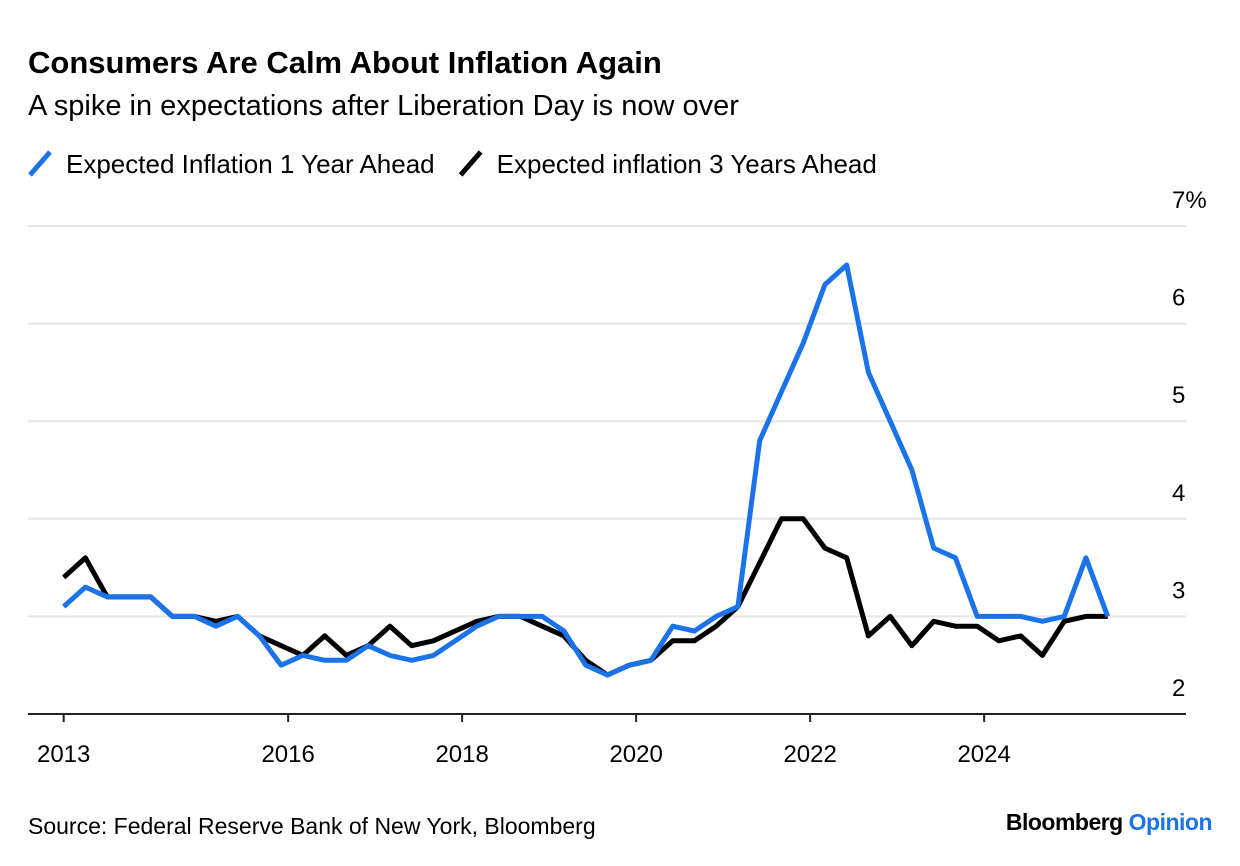 The height and width of the screenshot is (866, 1240). Describe the element at coordinates (250, 164) in the screenshot. I see `legend-label: Expected Inflation 1 Year Ahead` at that location.